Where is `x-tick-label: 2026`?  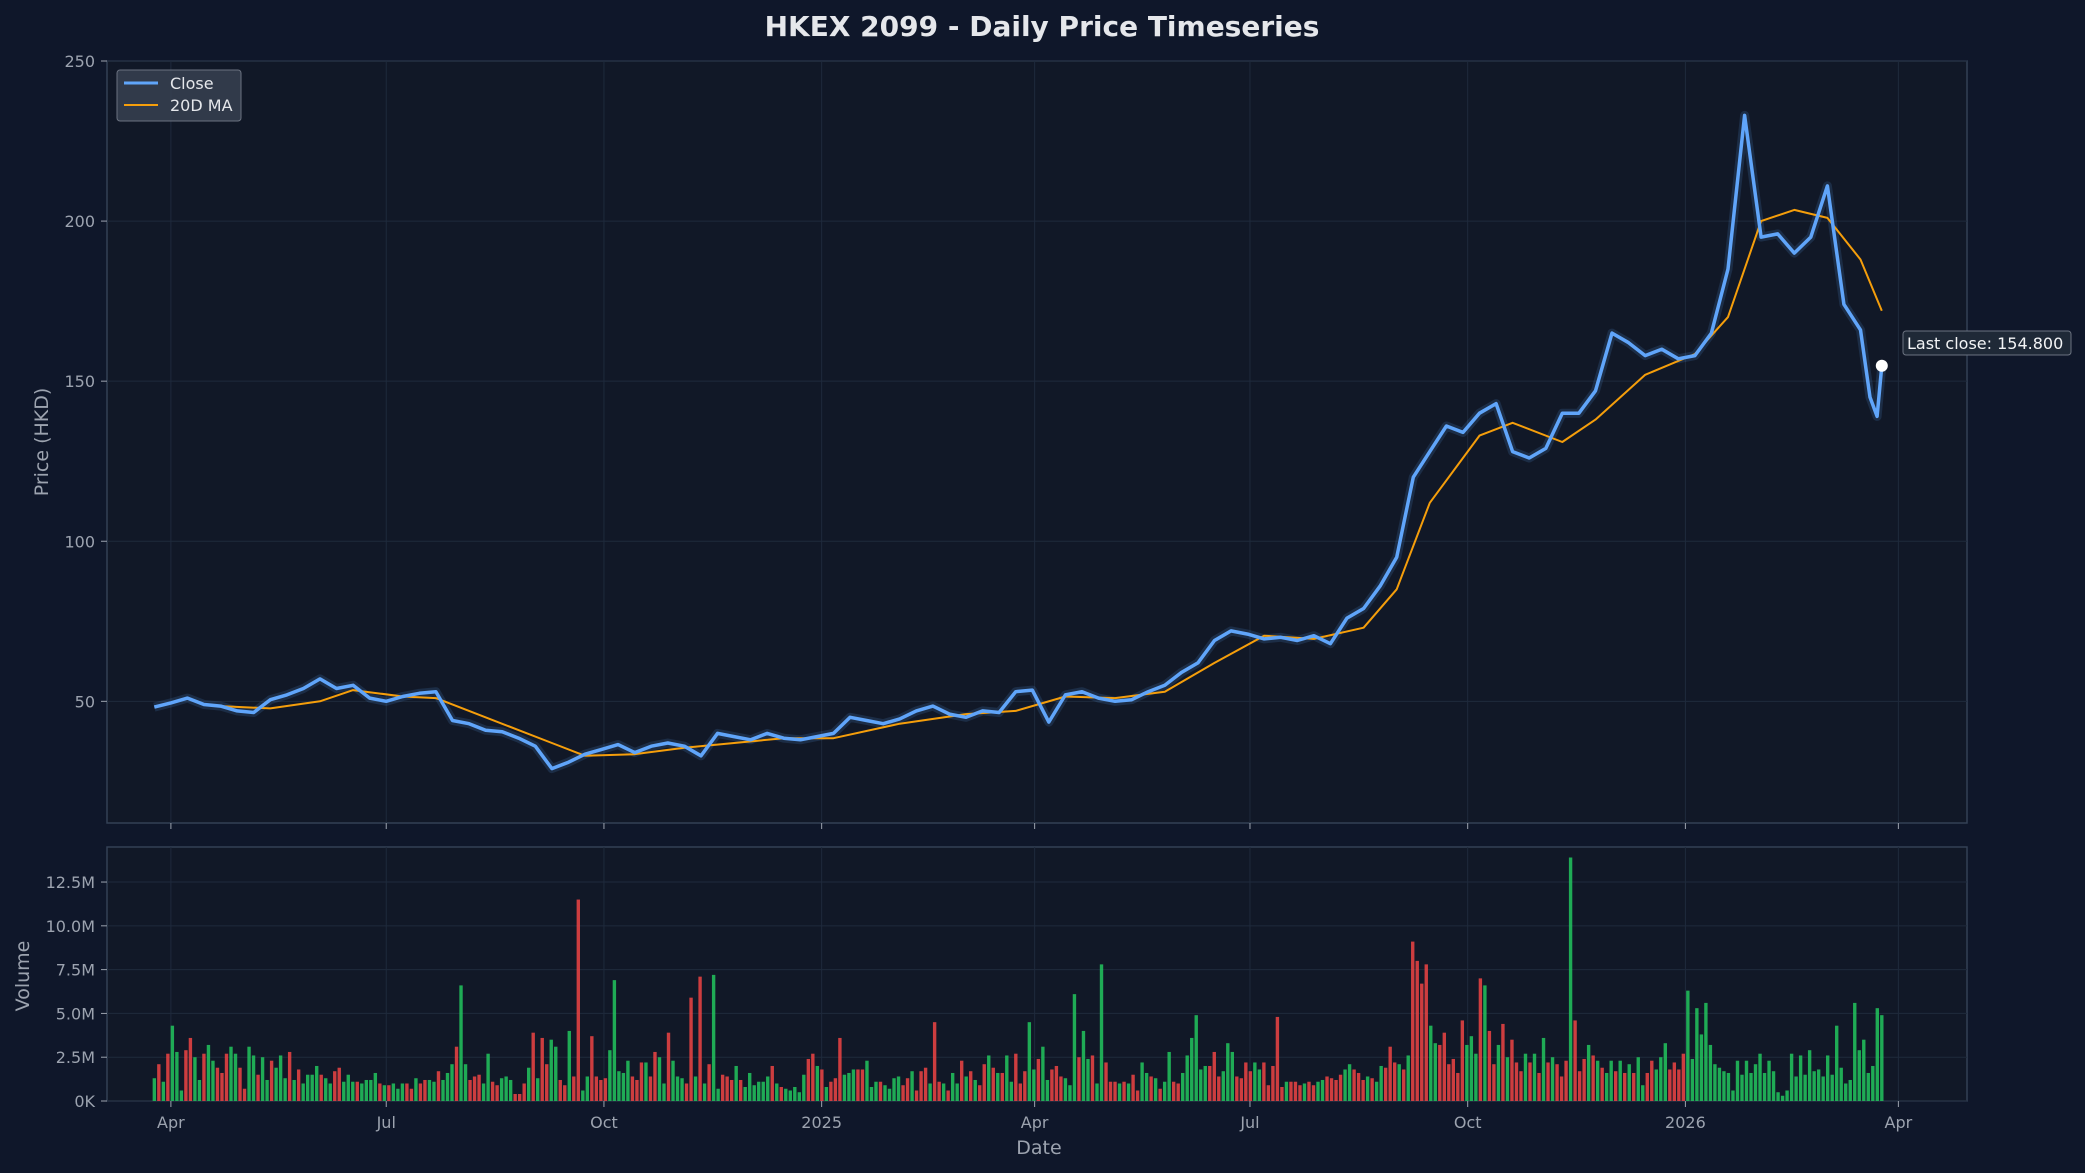
x-tick-label: 2026 is located at coordinates (1685, 1122).